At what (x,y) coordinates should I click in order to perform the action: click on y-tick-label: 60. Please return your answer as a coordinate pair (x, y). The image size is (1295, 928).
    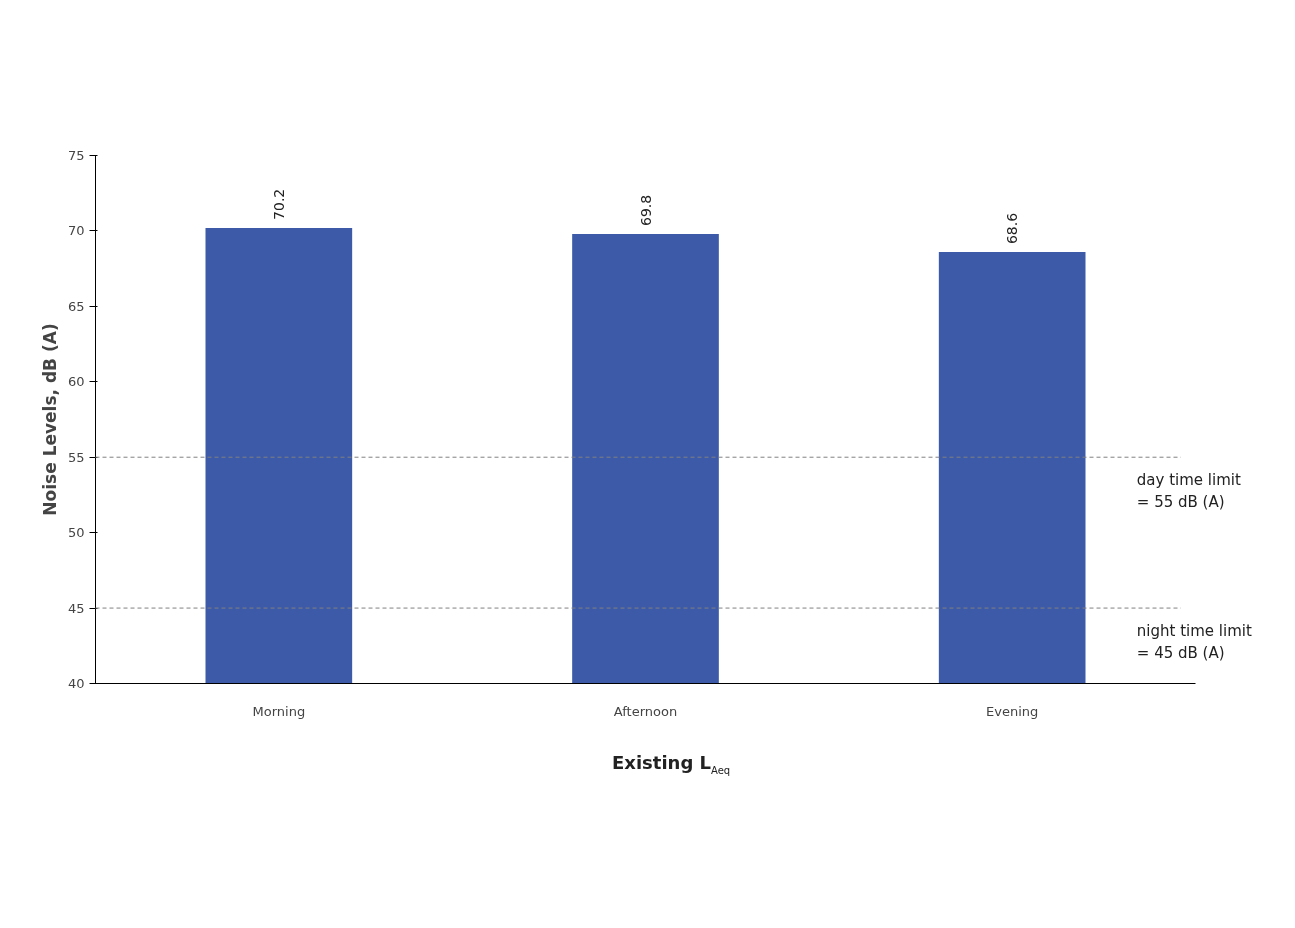
    Looking at the image, I should click on (76, 382).